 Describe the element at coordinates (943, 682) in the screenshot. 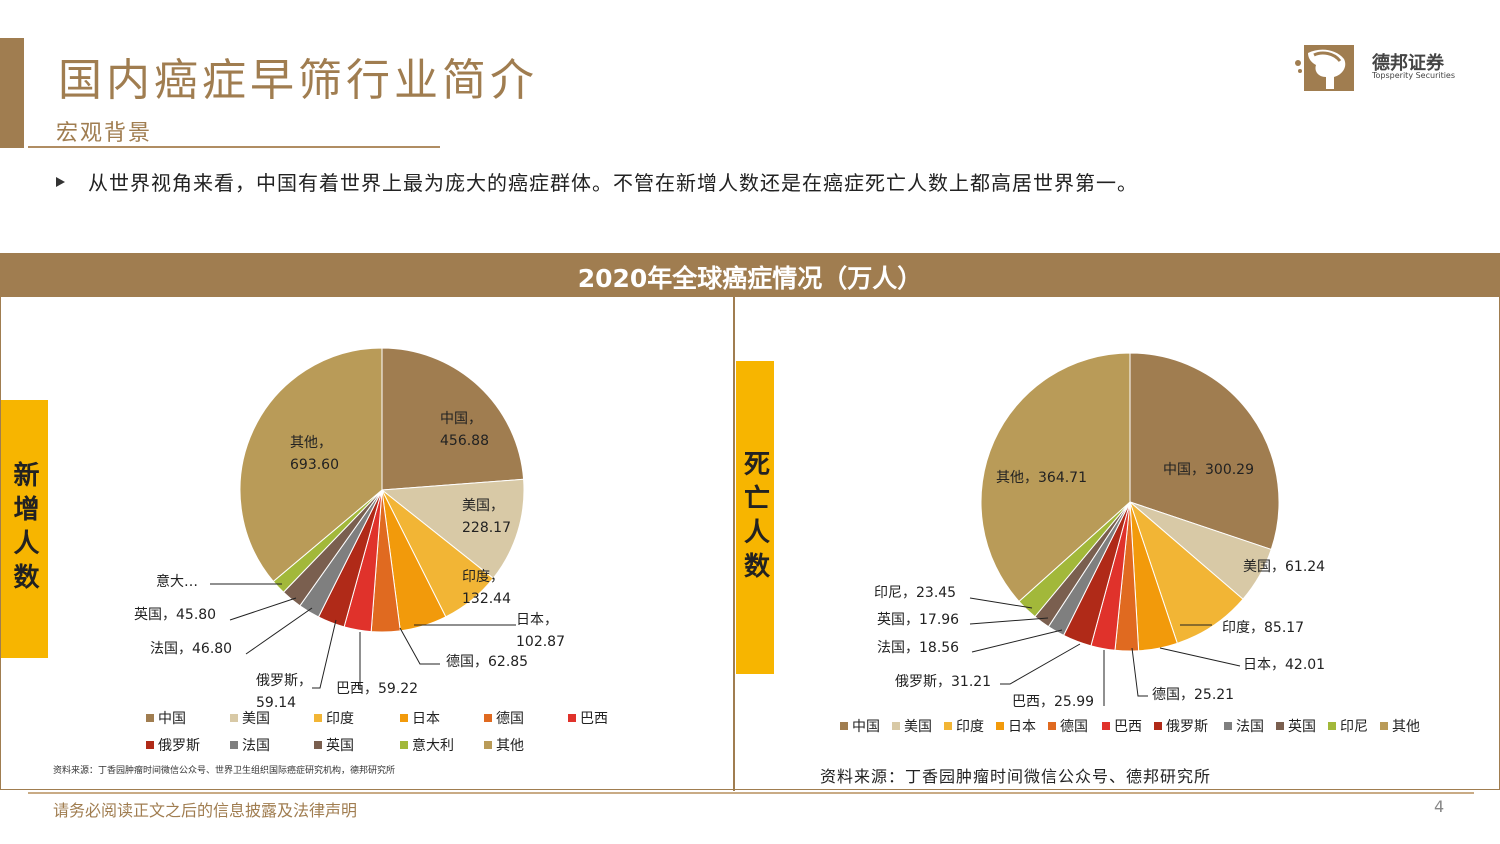

I see `data-label-俄罗斯: 俄罗斯，31.21` at that location.